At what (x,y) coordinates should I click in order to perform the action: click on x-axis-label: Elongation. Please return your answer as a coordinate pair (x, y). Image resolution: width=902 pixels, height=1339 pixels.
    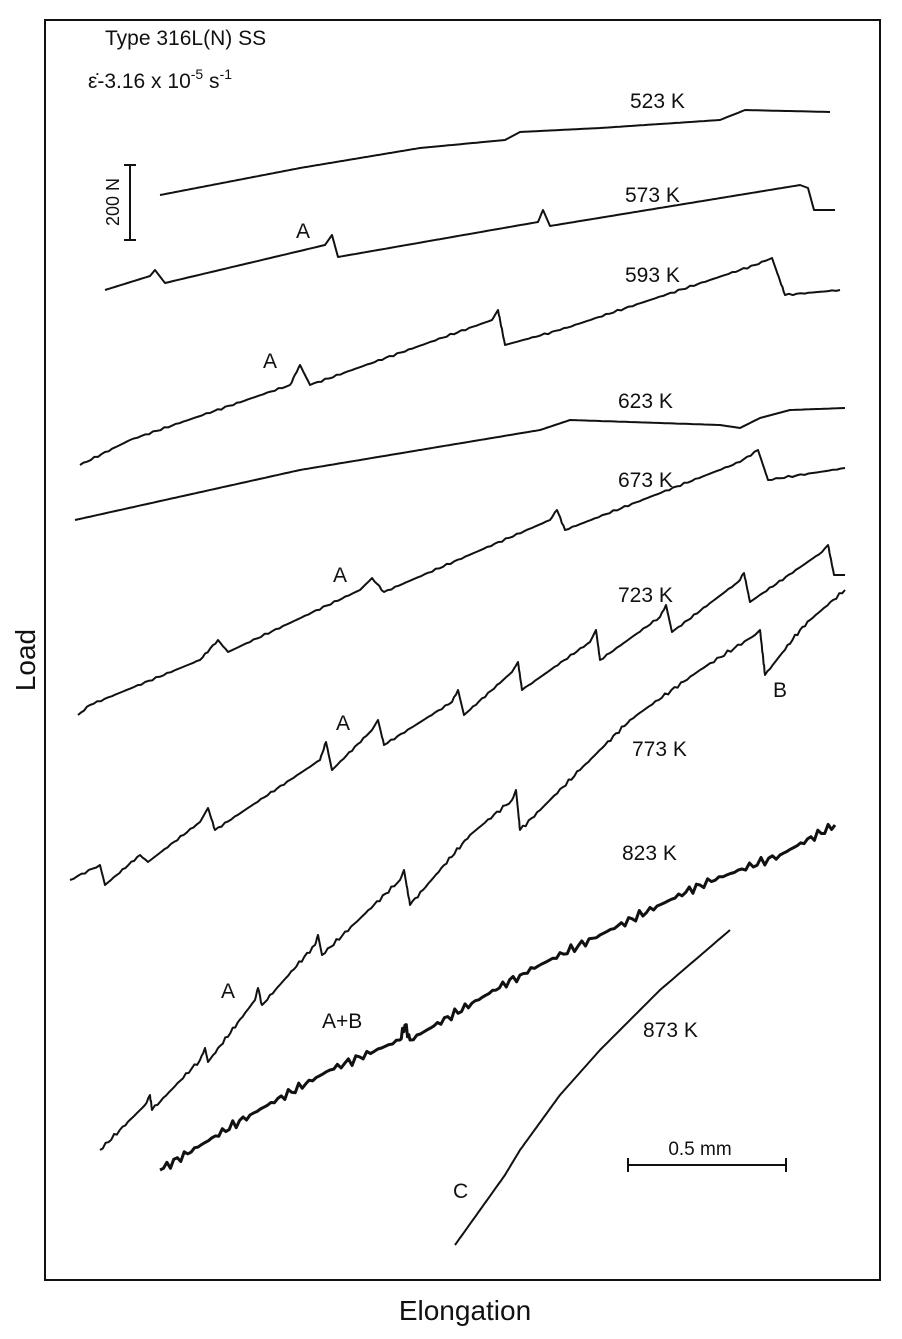
    Looking at the image, I should click on (465, 1310).